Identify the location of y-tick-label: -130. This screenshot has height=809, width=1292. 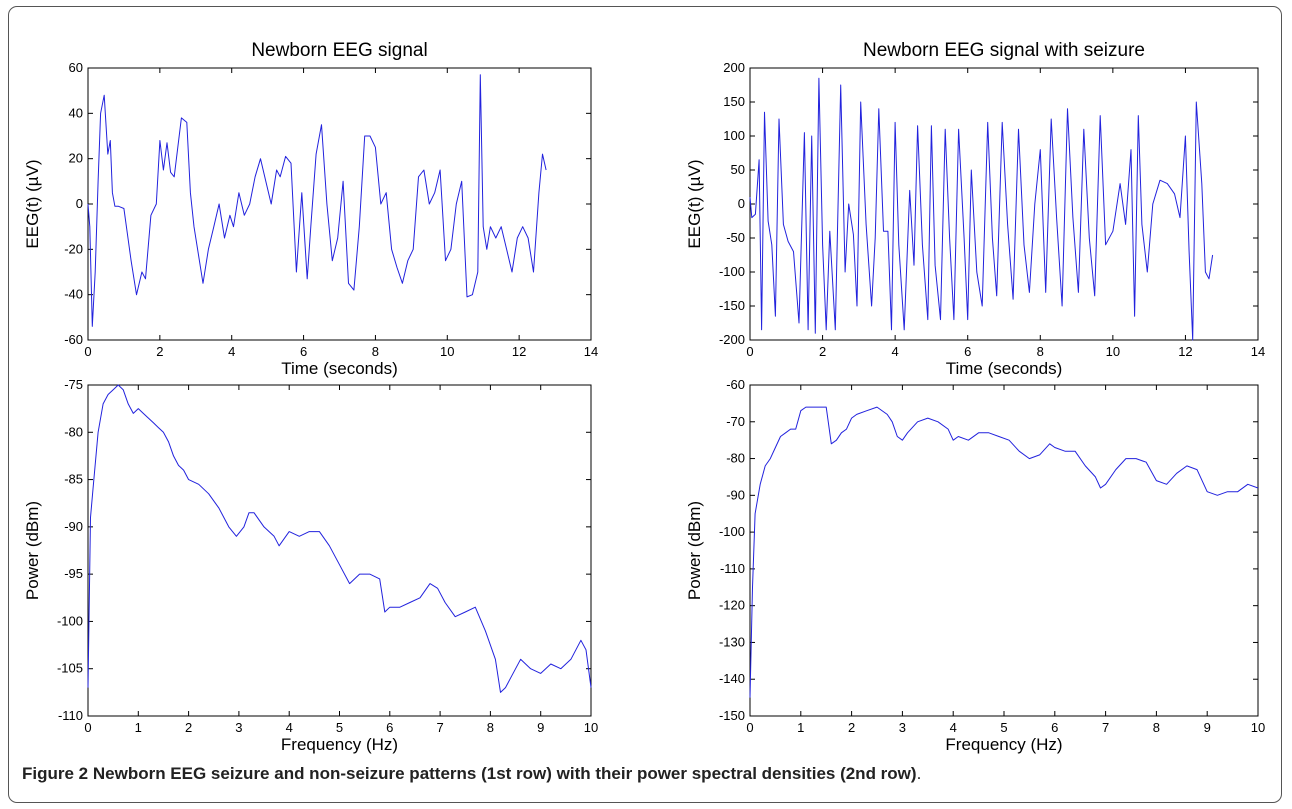
(732, 641).